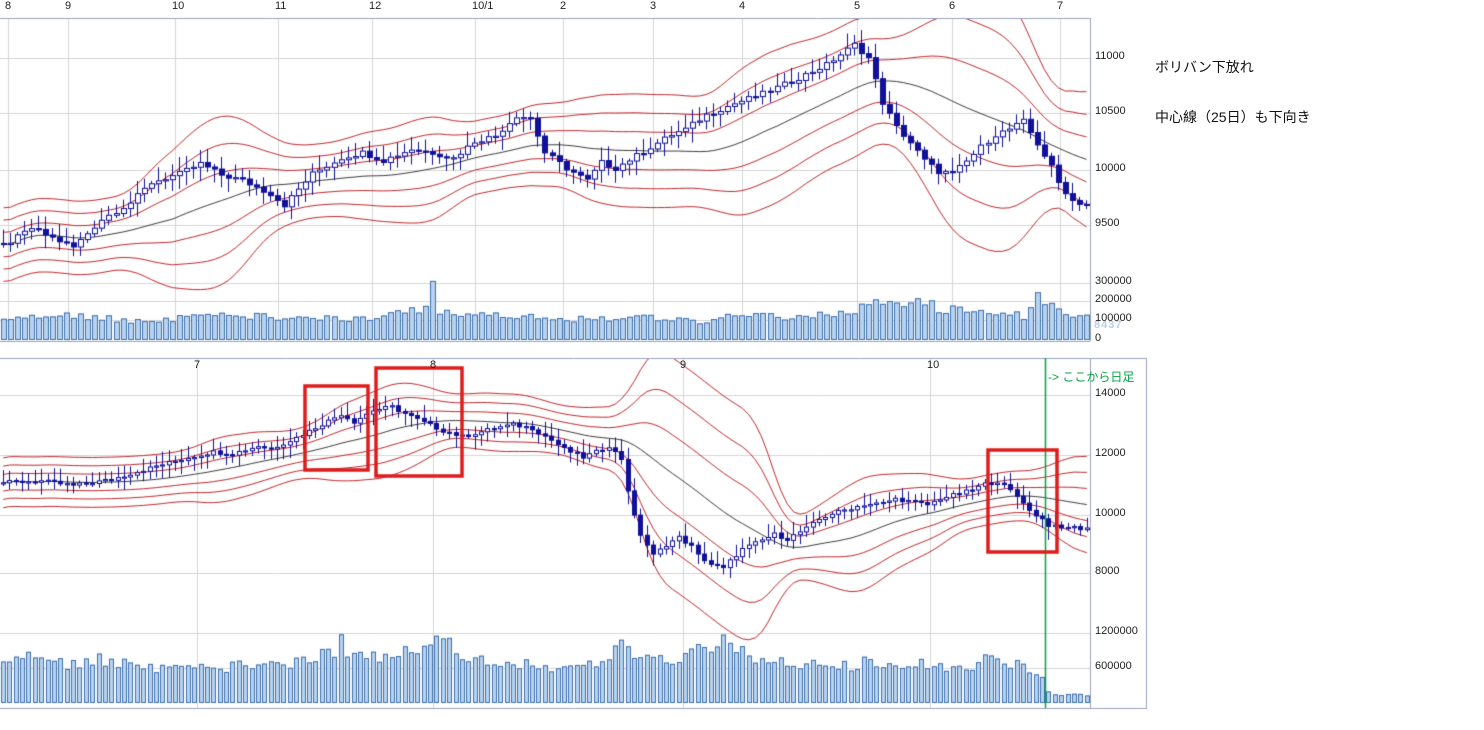 Image resolution: width=1484 pixels, height=730 pixels. I want to click on volume-axis-tick-label: 100000, so click(1113, 318).